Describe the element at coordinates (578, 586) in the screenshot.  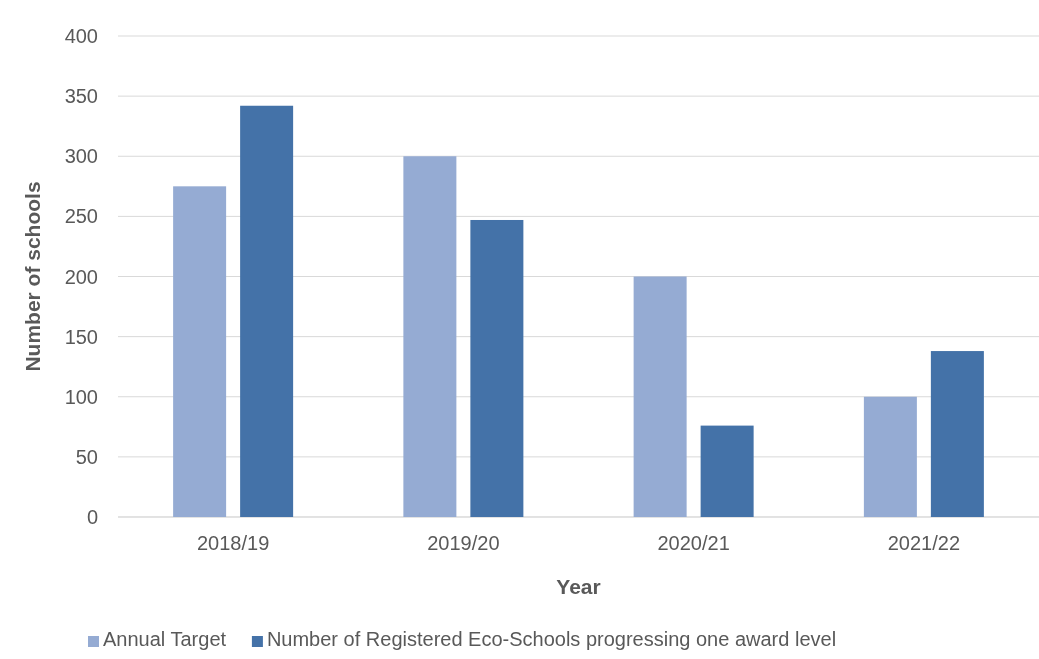
I see `x-axis-title: Year` at that location.